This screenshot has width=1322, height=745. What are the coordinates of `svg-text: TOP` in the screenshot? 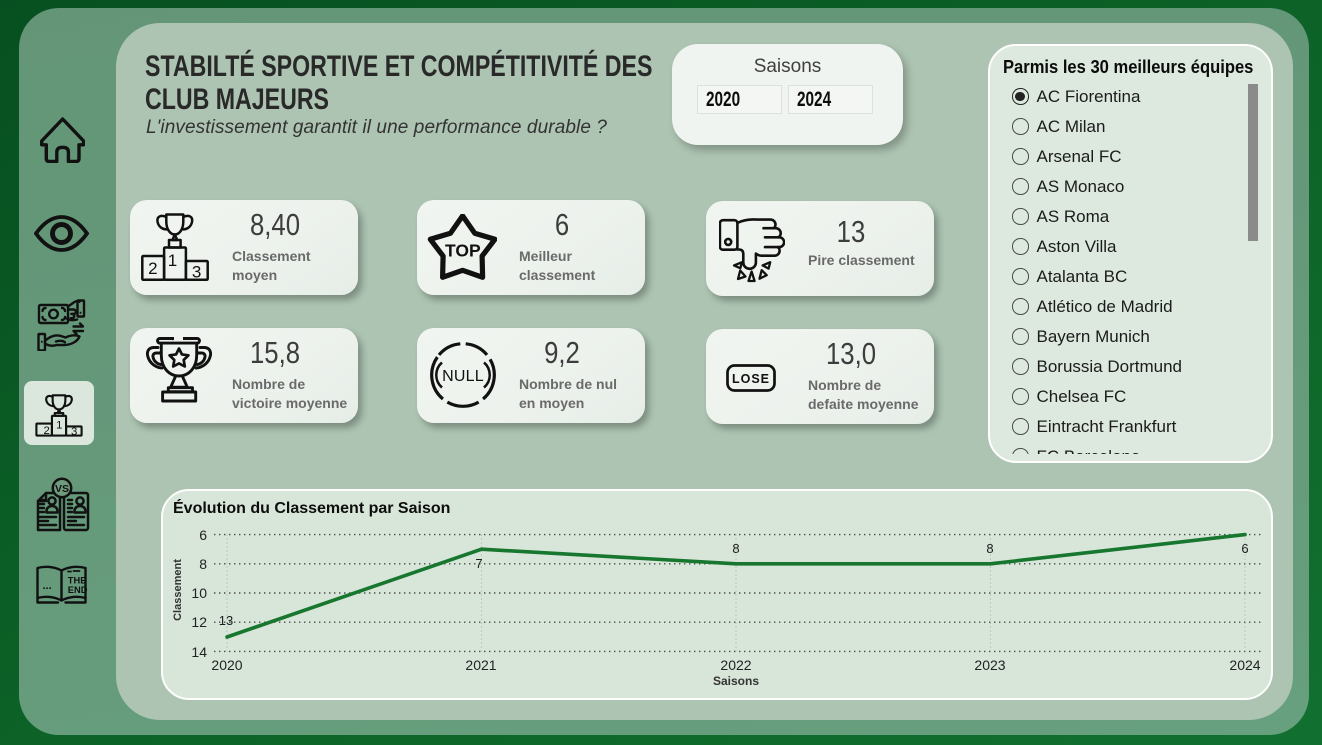 It's located at (463, 251).